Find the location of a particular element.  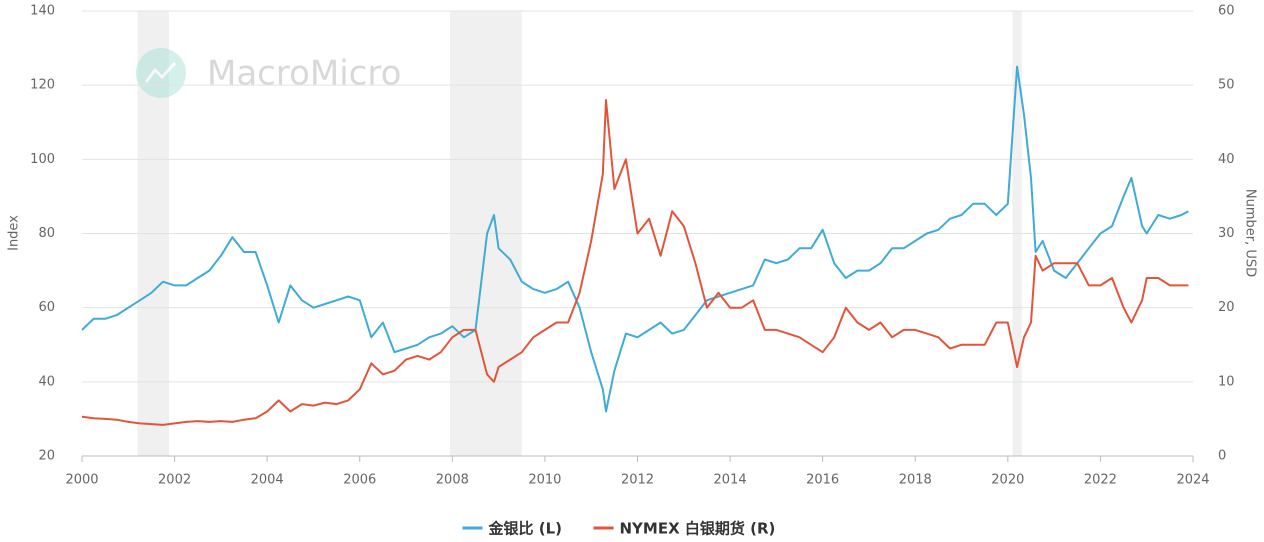

y2-tick-label: 30 is located at coordinates (1226, 233).